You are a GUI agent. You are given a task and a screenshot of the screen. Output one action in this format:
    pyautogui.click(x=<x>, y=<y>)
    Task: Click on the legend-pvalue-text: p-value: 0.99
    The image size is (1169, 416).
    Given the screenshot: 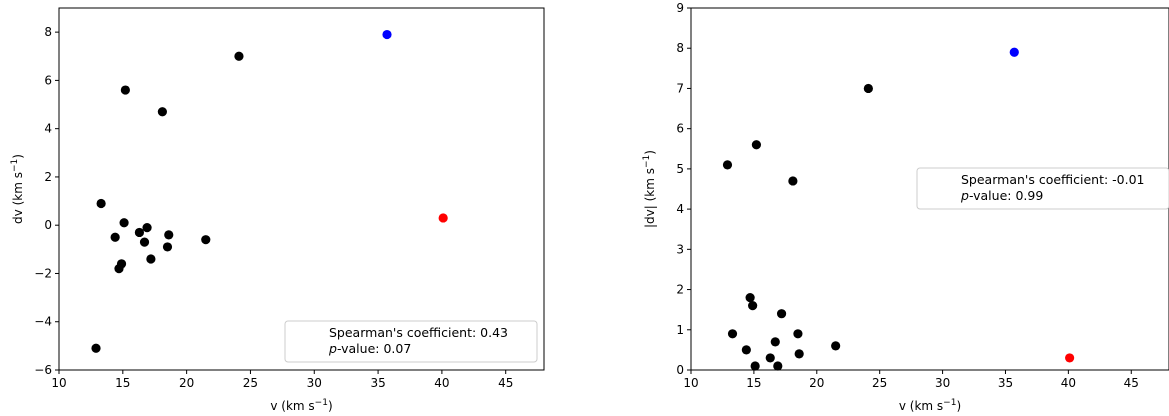 What is the action you would take?
    pyautogui.click(x=1001, y=195)
    